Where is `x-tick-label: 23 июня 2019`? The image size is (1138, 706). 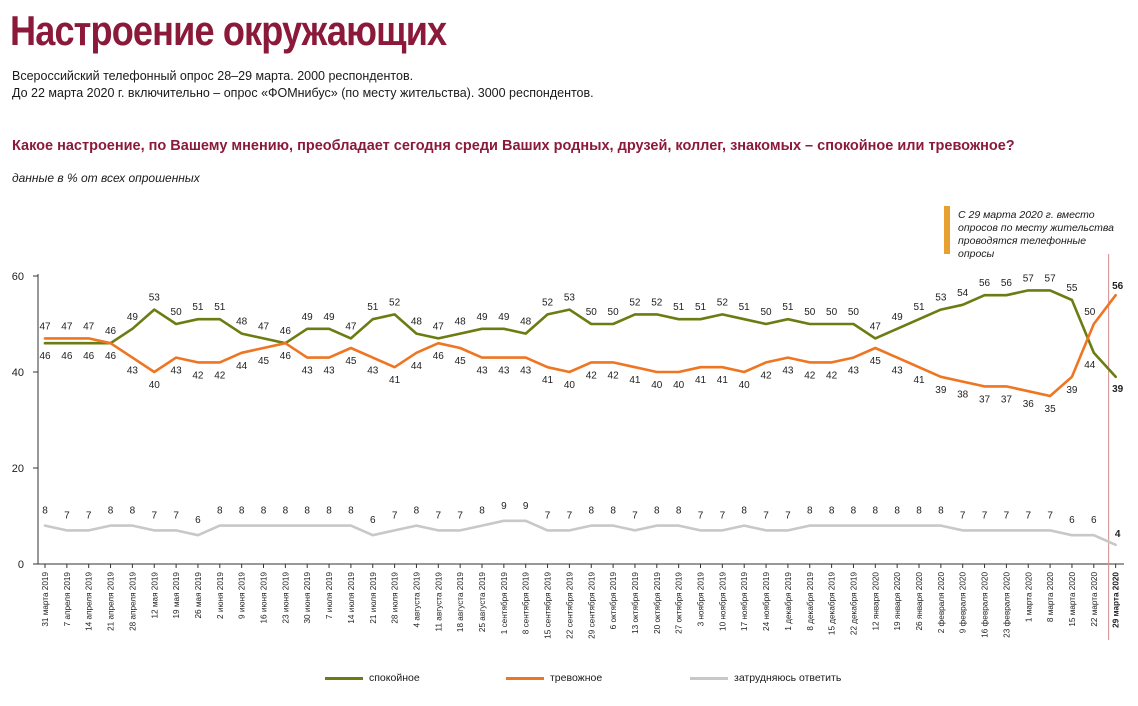 x-tick-label: 23 июня 2019 is located at coordinates (285, 598).